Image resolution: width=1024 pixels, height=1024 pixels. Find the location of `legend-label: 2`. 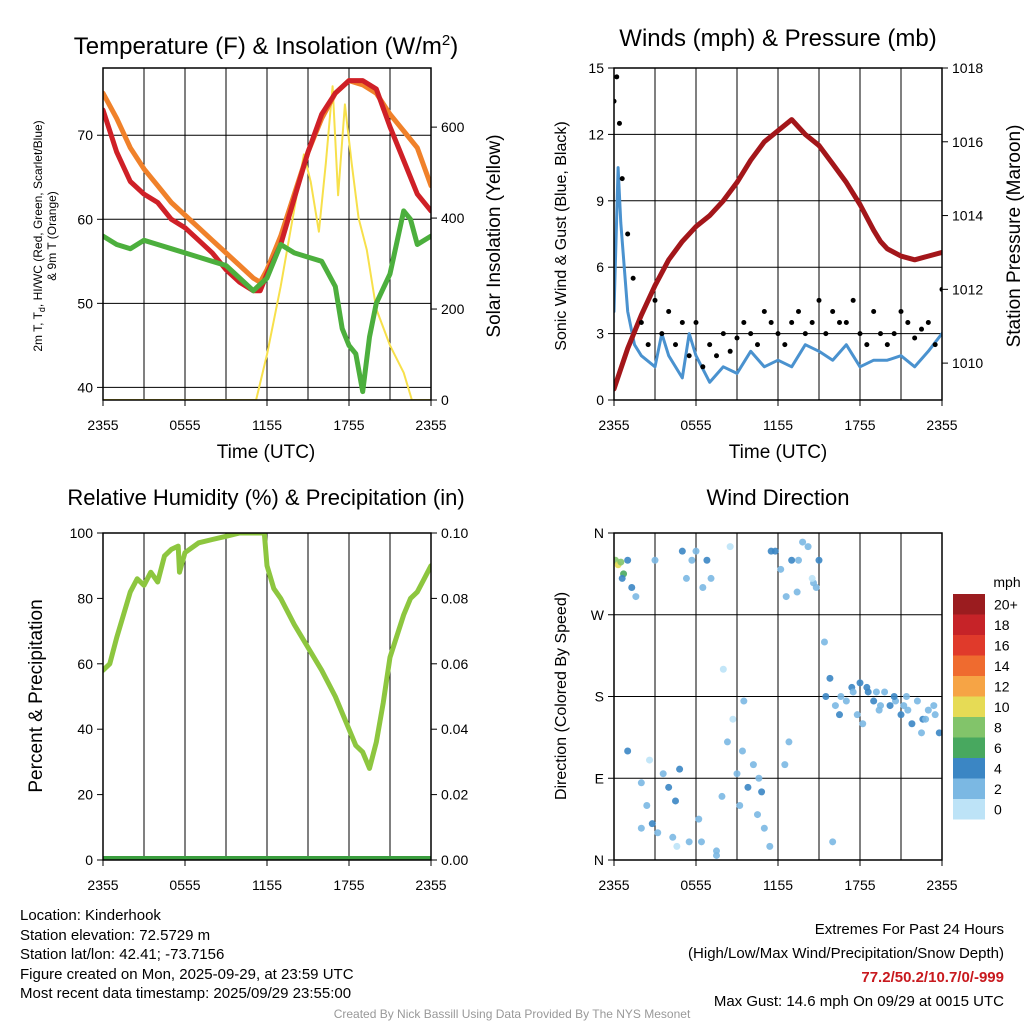

legend-label: 2 is located at coordinates (998, 789).